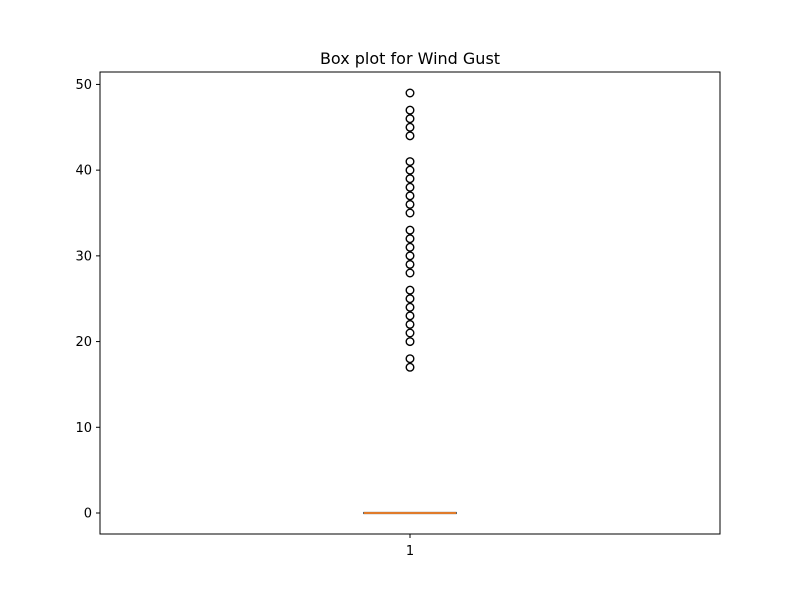 This screenshot has width=800, height=605. Describe the element at coordinates (88, 514) in the screenshot. I see `y-tick-label: 0` at that location.